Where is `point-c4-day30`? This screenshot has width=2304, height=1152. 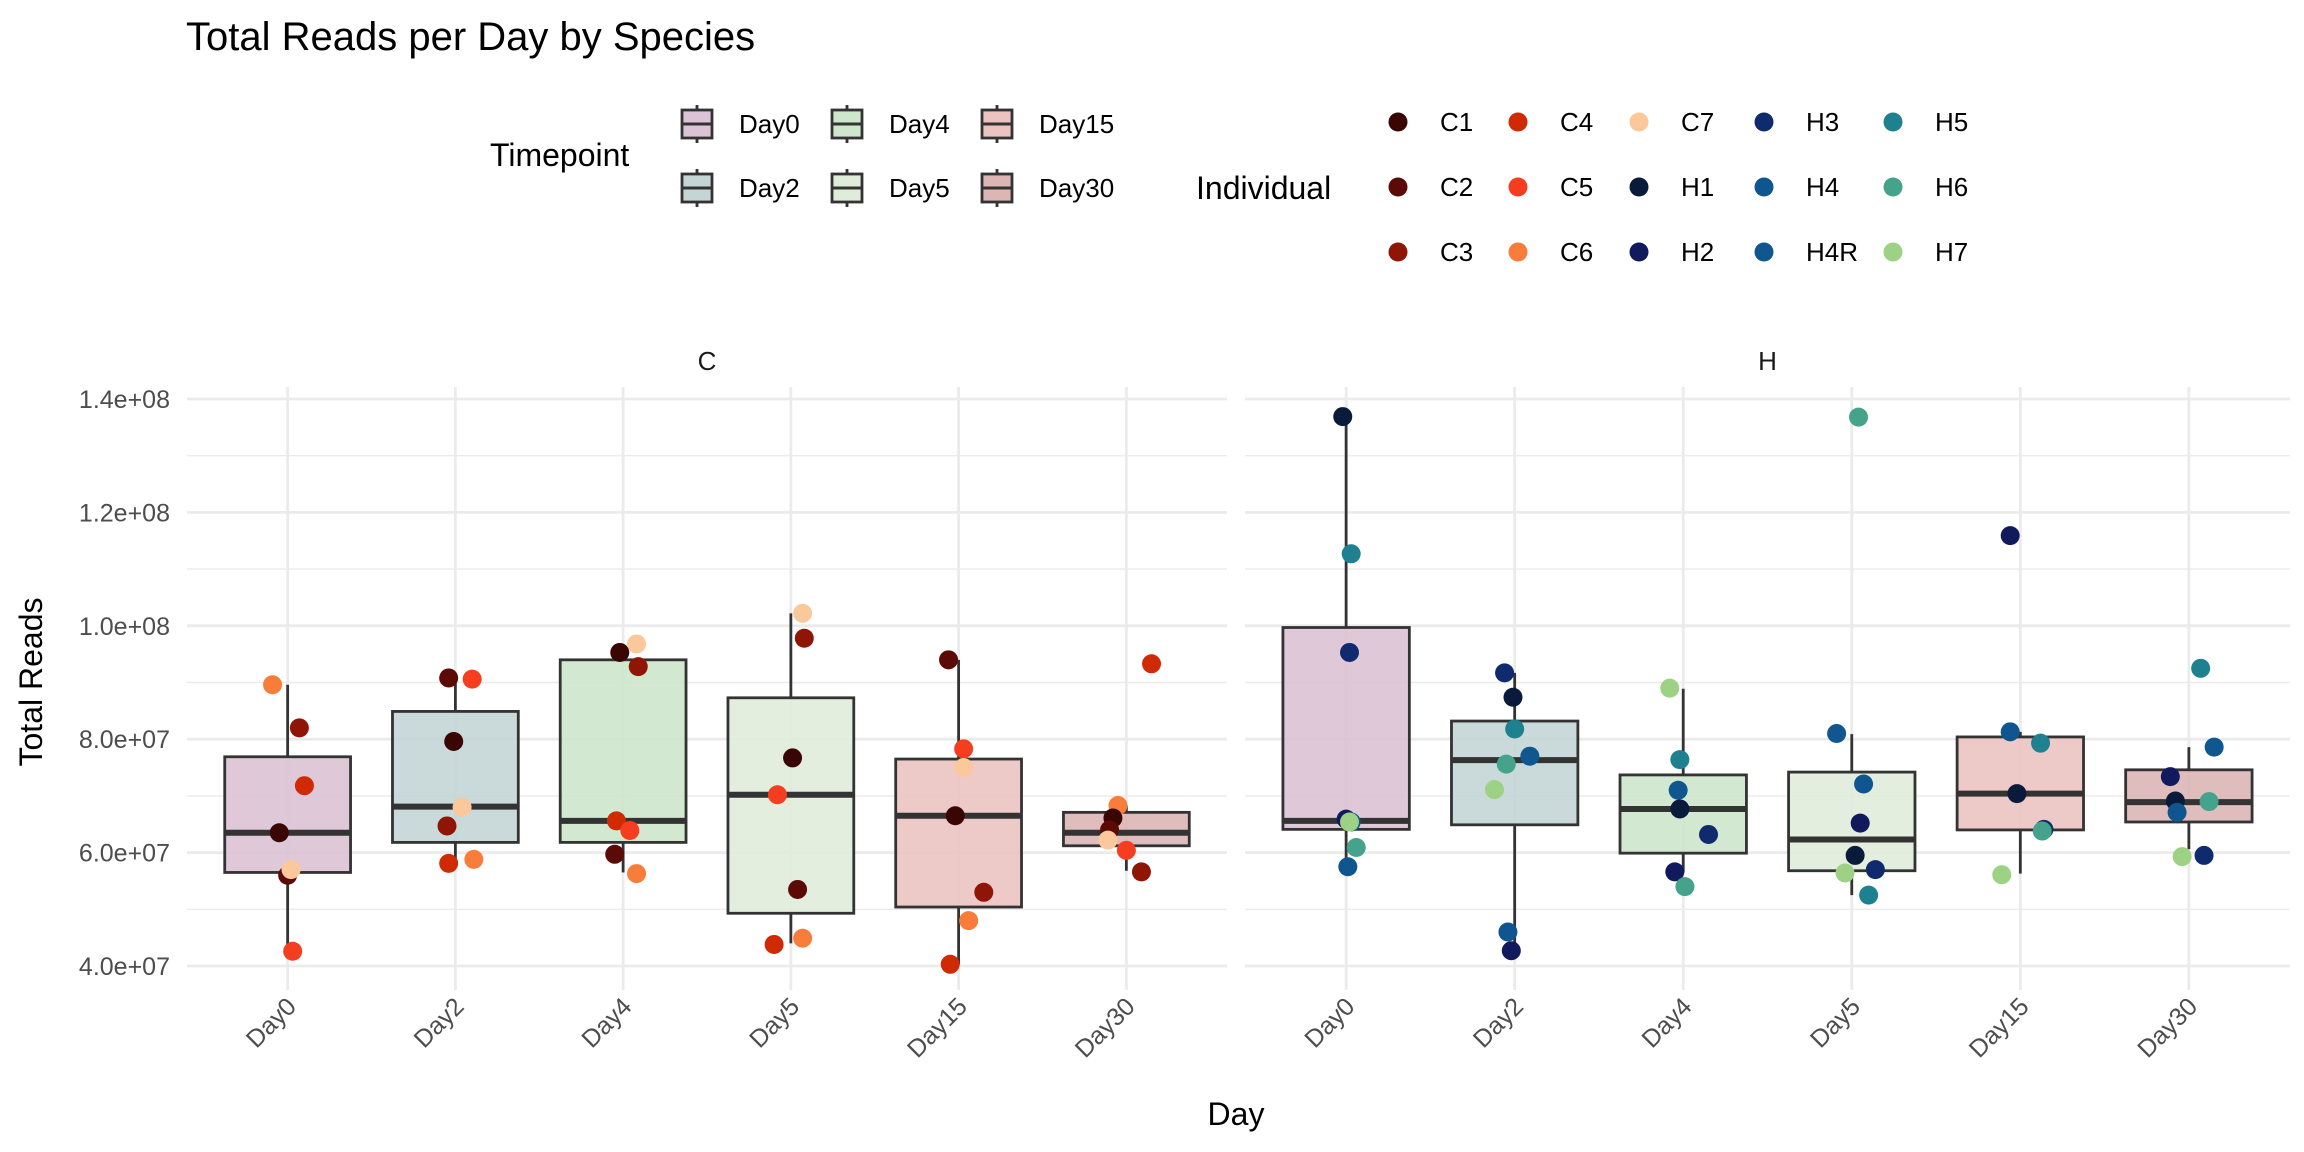
point-c4-day30 is located at coordinates (1152, 664).